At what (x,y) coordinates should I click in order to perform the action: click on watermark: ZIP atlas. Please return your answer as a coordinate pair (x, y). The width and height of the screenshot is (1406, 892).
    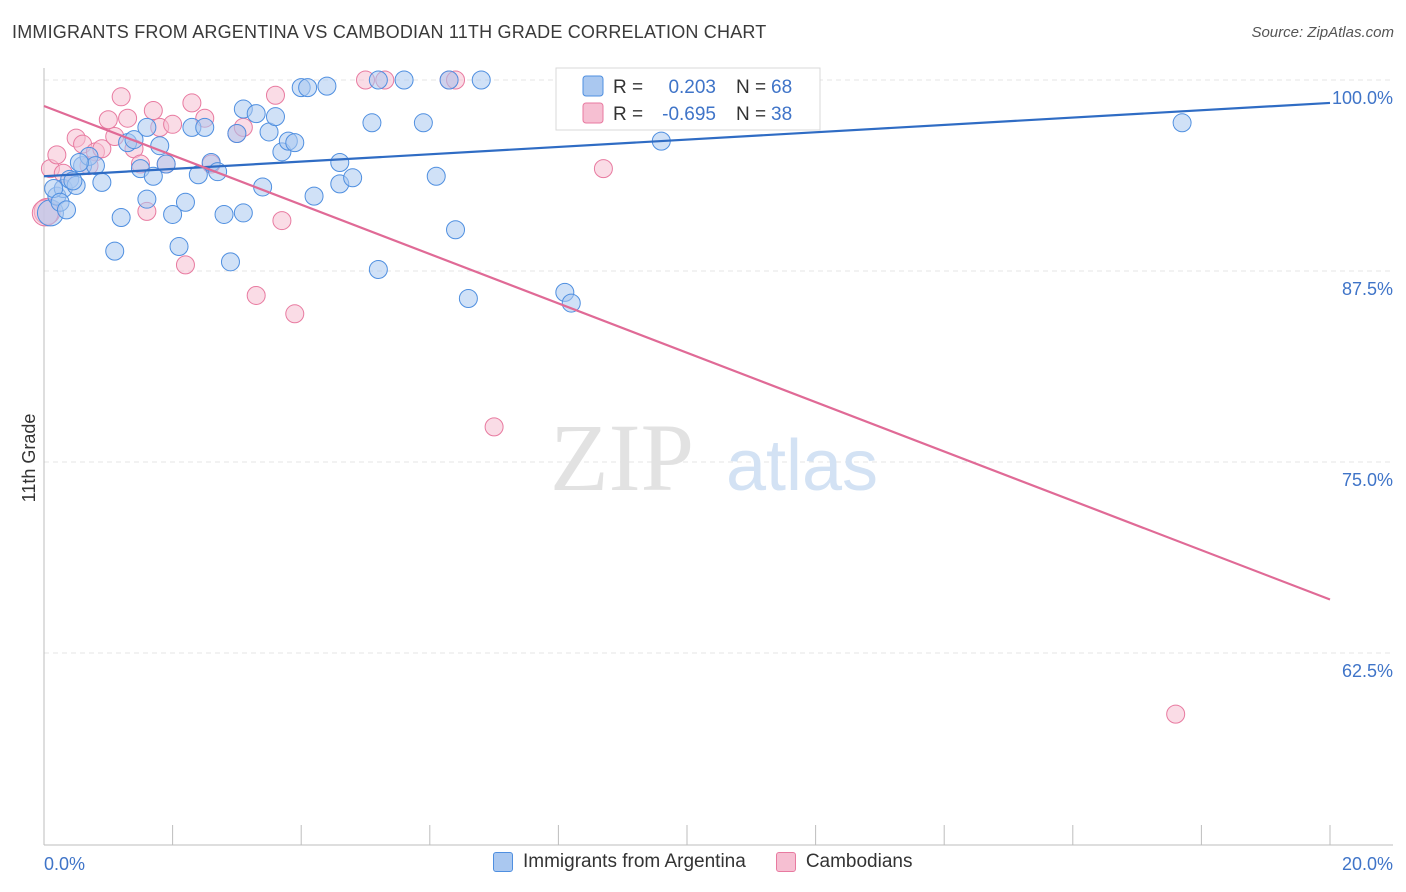
    Looking at the image, I should click on (714, 457).